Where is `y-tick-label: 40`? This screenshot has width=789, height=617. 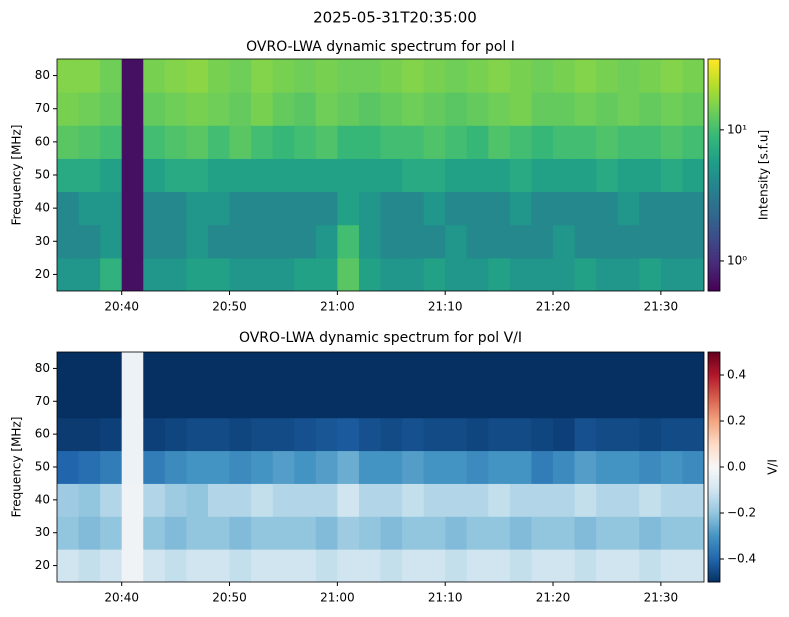 y-tick-label: 40 is located at coordinates (42, 499).